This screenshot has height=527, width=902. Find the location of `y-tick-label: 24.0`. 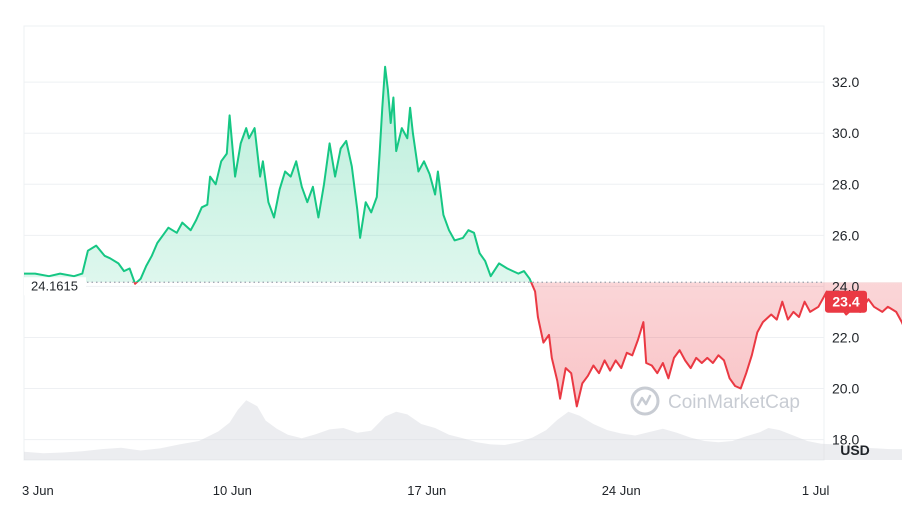

y-tick-label: 24.0 is located at coordinates (845, 286).